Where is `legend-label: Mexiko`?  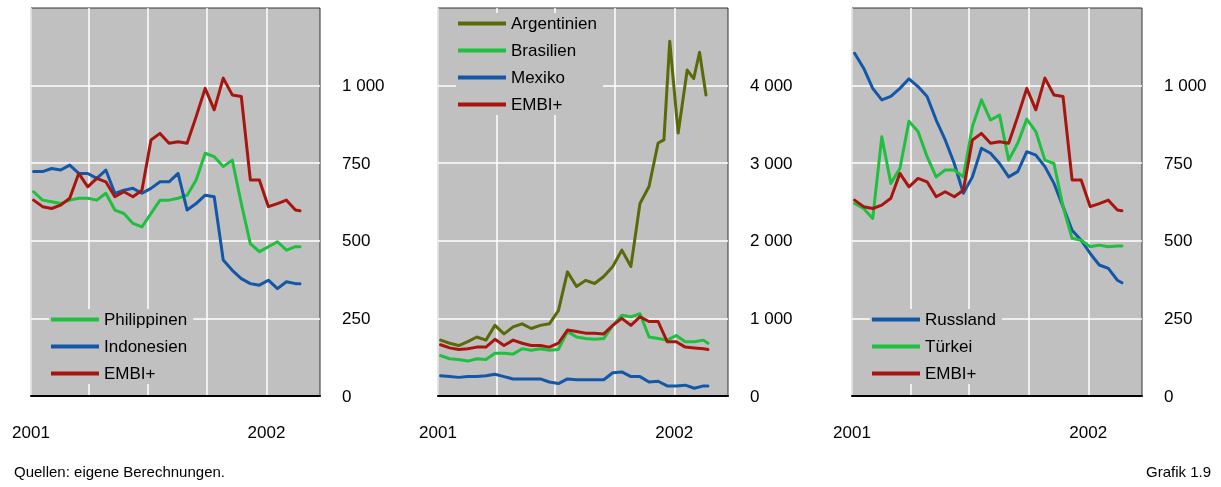 legend-label: Mexiko is located at coordinates (538, 77).